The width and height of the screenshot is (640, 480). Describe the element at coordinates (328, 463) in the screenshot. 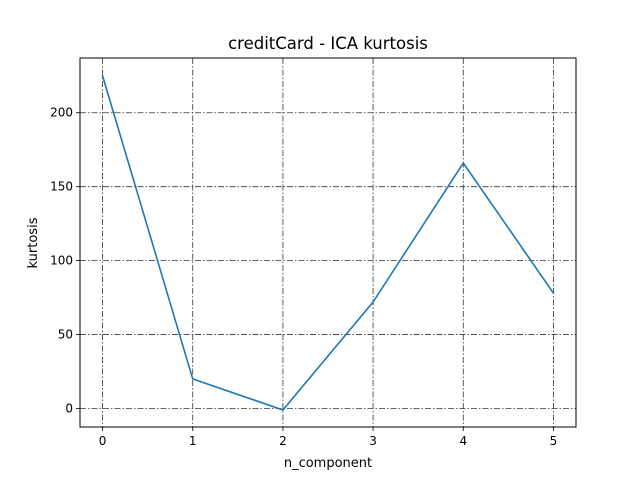

I see `x-axis-label: n_component` at that location.